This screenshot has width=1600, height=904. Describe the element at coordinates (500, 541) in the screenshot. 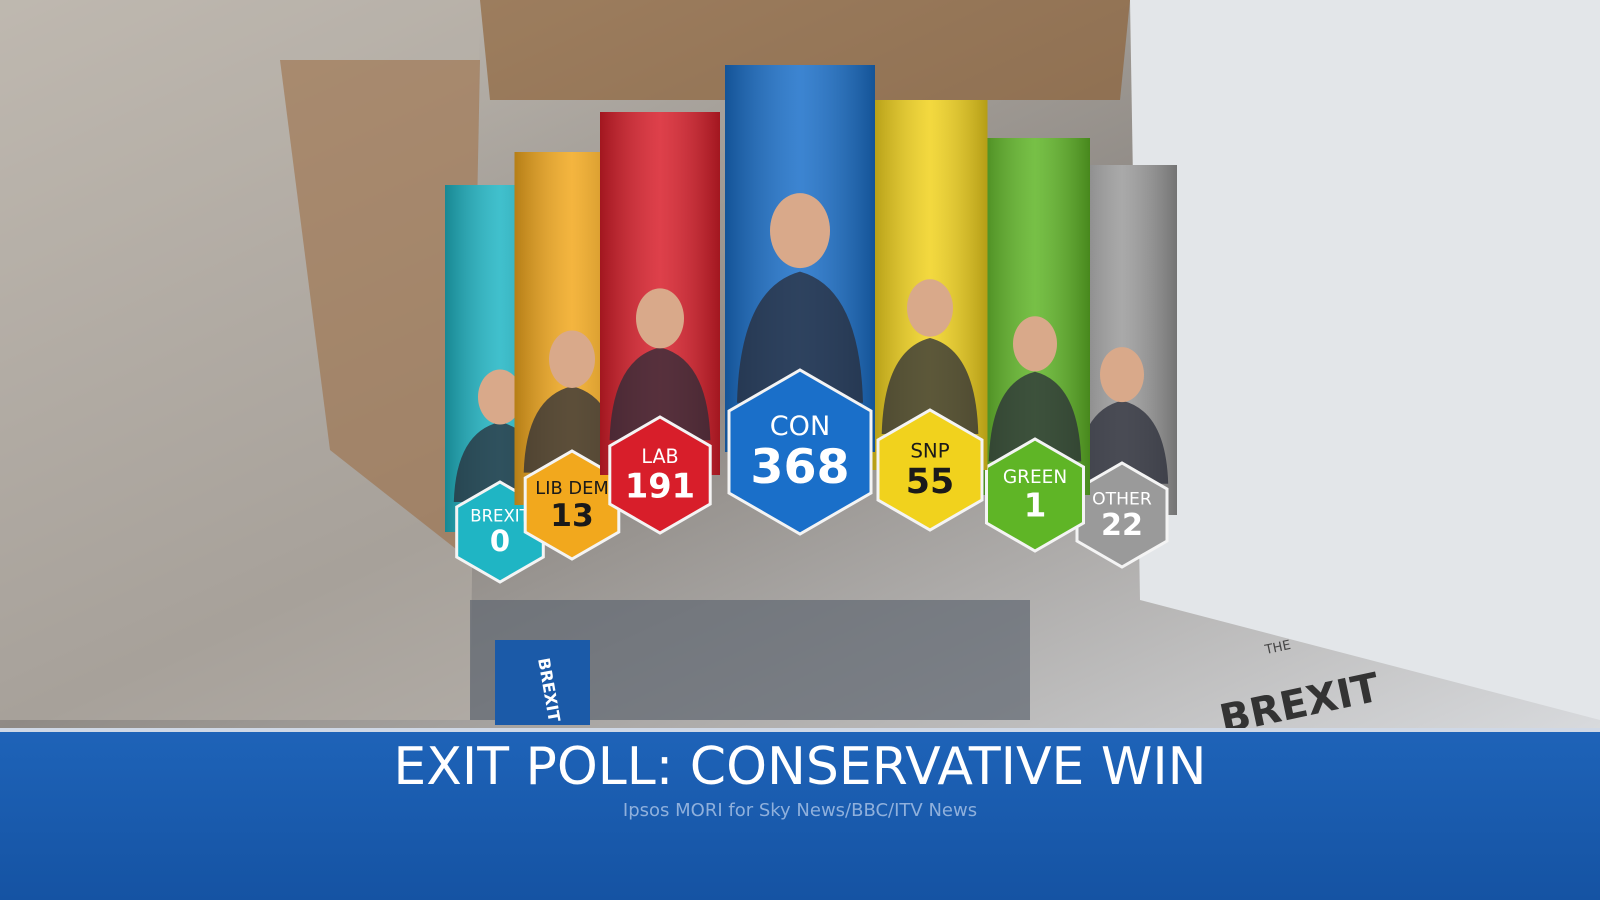

I see `party-seats: 0` at that location.